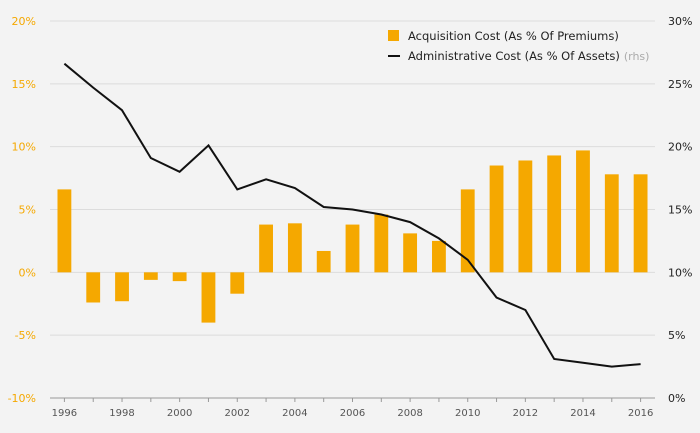 This screenshot has height=433, width=700. I want to click on x-tick-label: 2016, so click(640, 413).